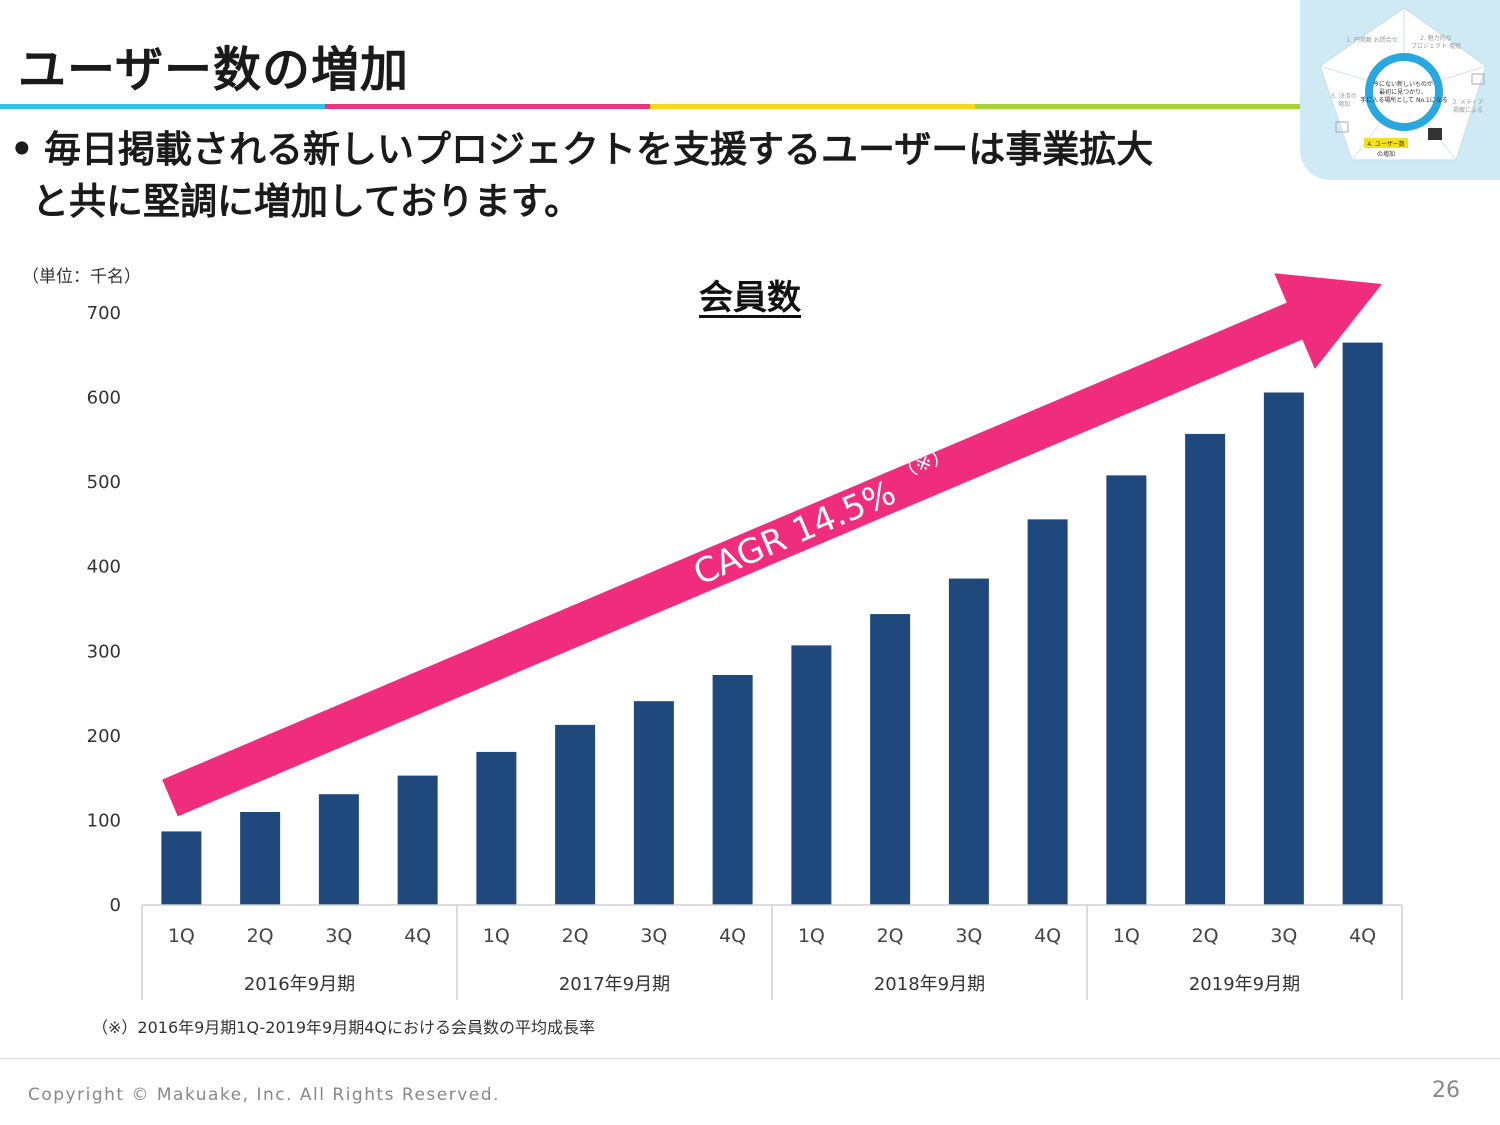  I want to click on x-group-label: 2018年9月期, so click(929, 984).